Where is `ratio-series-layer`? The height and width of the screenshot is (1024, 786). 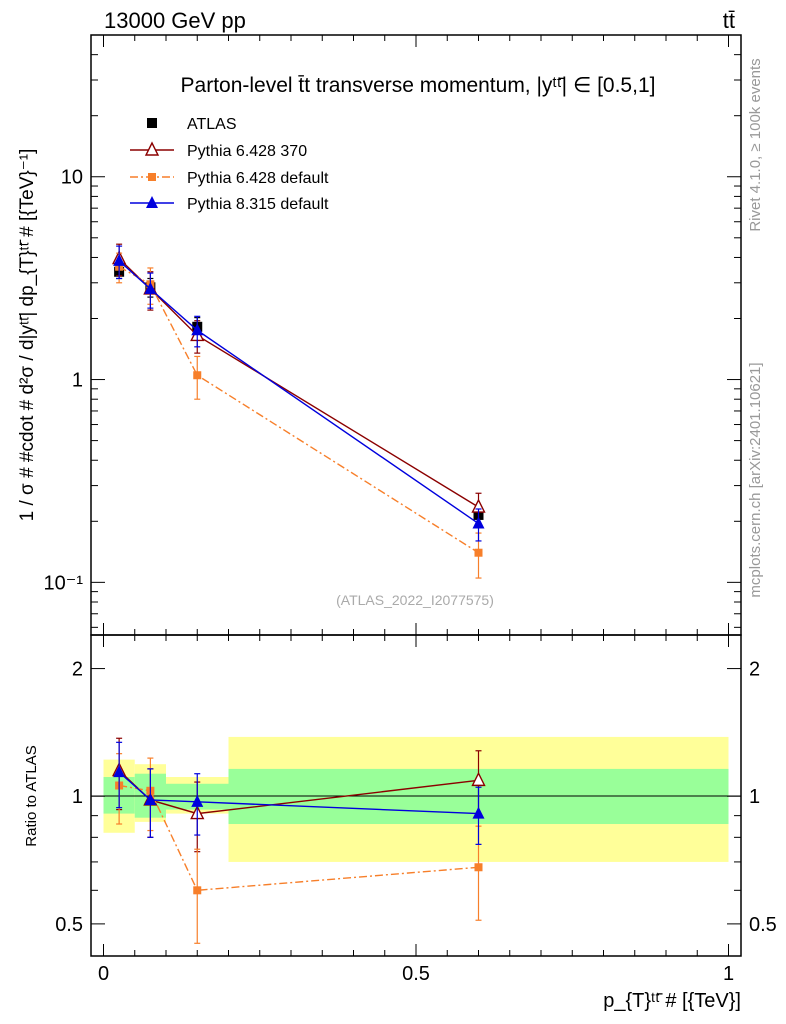
ratio-series-layer is located at coordinates (298, 840).